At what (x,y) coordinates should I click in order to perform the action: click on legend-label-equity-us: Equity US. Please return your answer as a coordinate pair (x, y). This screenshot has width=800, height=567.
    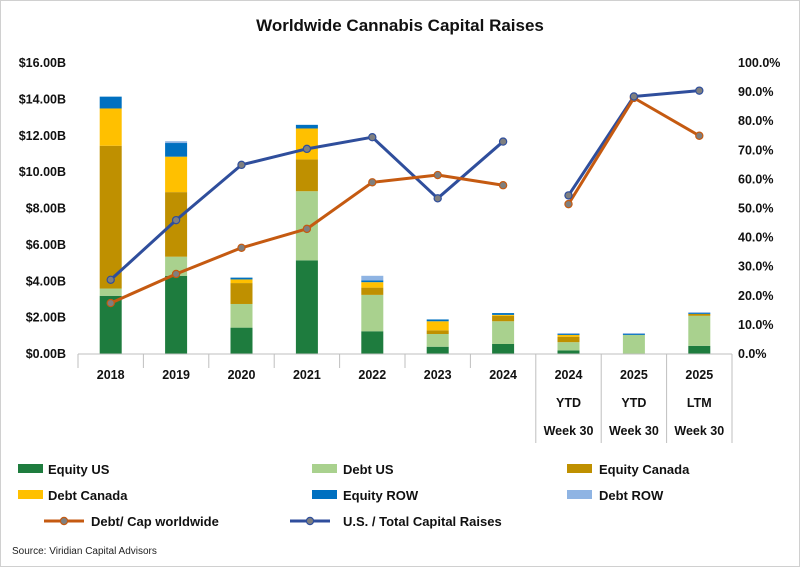
    Looking at the image, I should click on (79, 469).